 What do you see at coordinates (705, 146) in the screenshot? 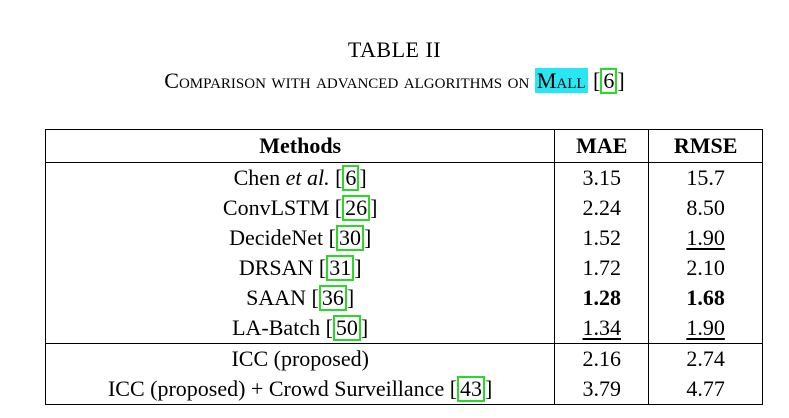
I see `header-rmse: RMSE` at bounding box center [705, 146].